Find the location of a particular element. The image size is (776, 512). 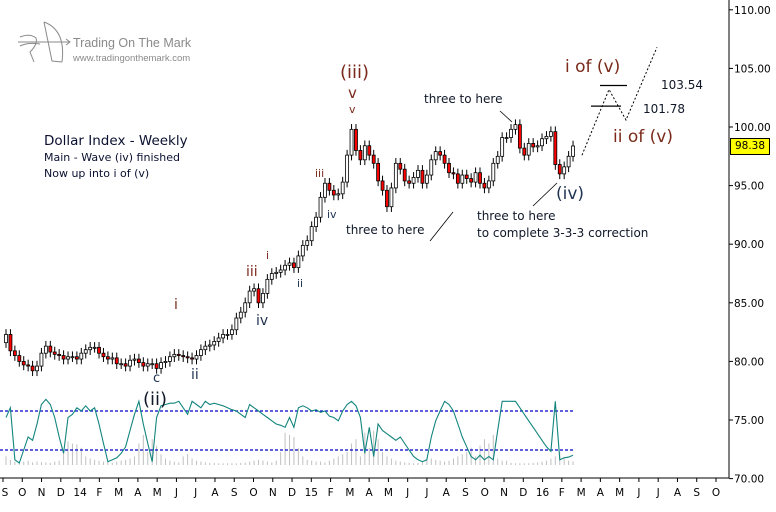

wave-label-iii-primary: (iii) is located at coordinates (355, 72).